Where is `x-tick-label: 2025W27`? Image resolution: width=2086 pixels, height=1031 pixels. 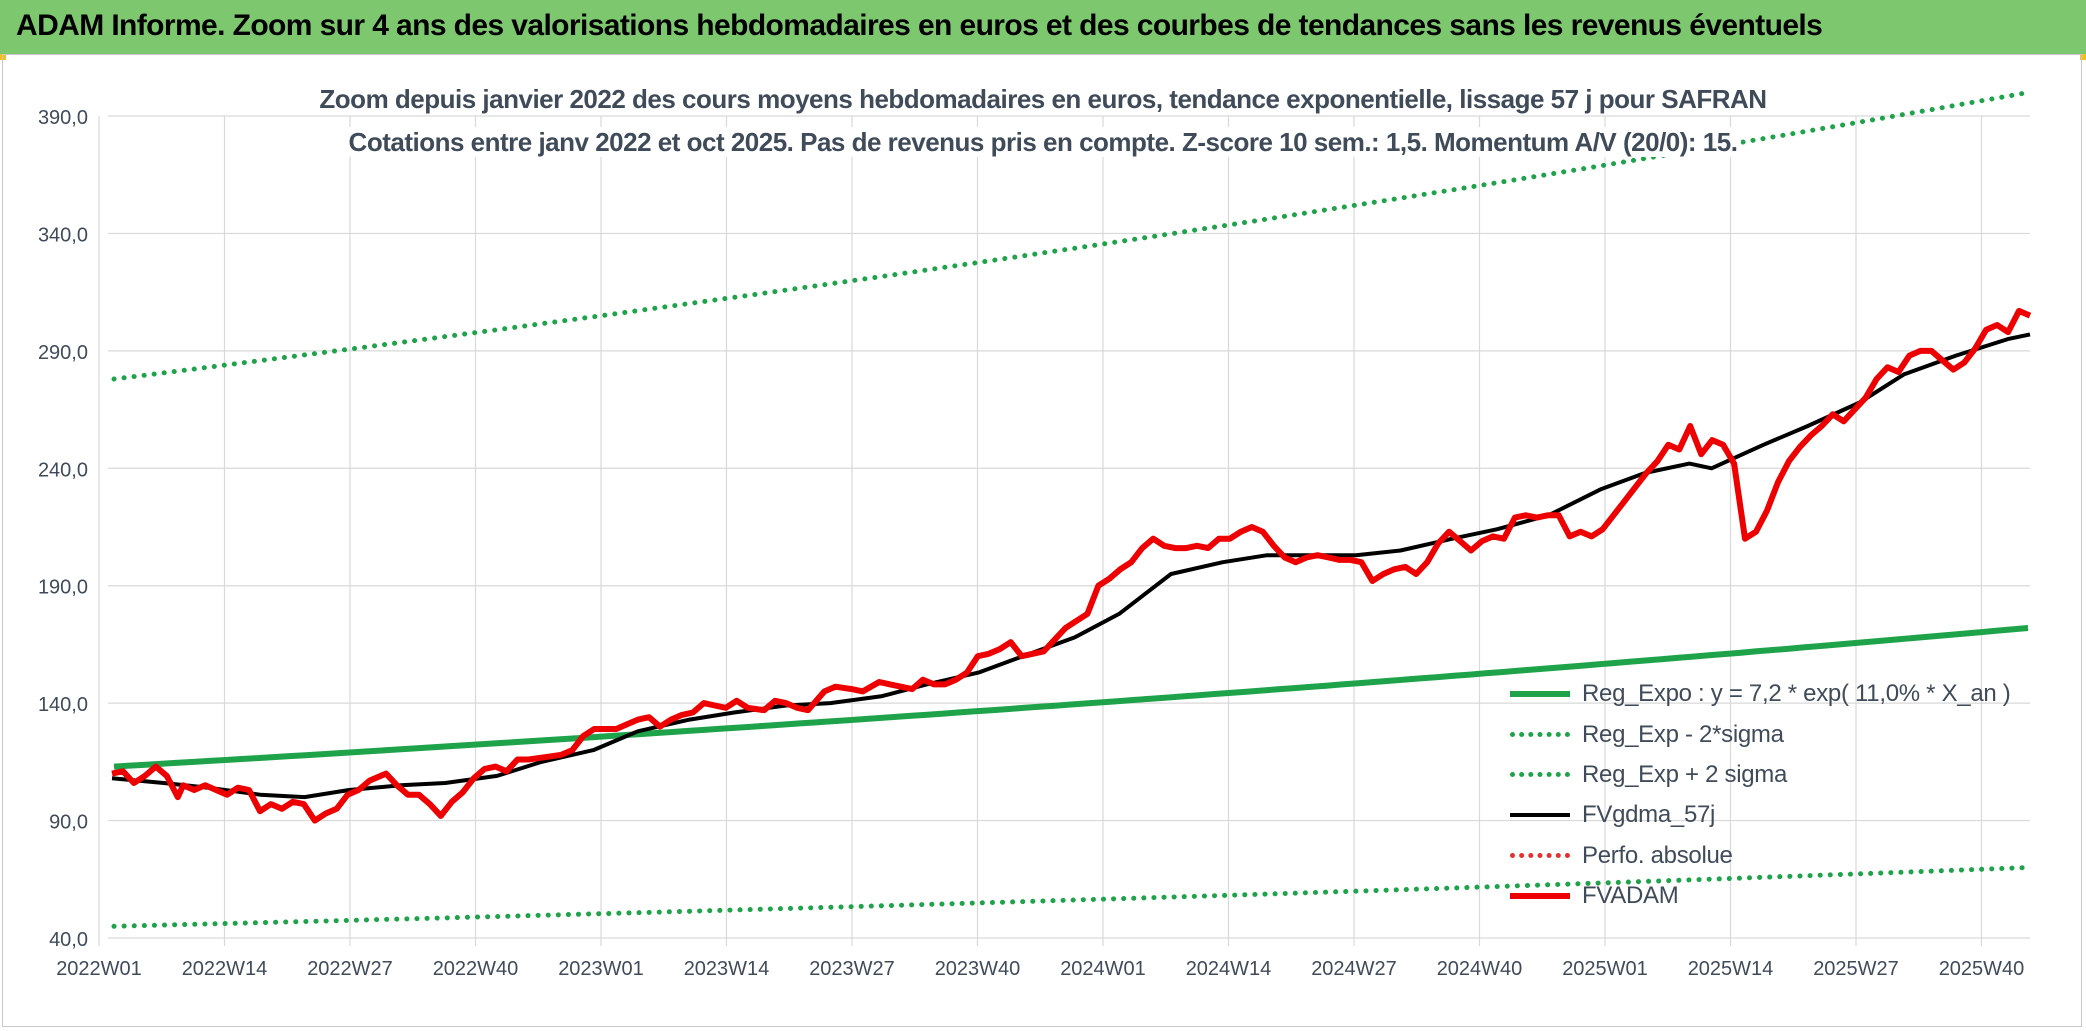 x-tick-label: 2025W27 is located at coordinates (1856, 969).